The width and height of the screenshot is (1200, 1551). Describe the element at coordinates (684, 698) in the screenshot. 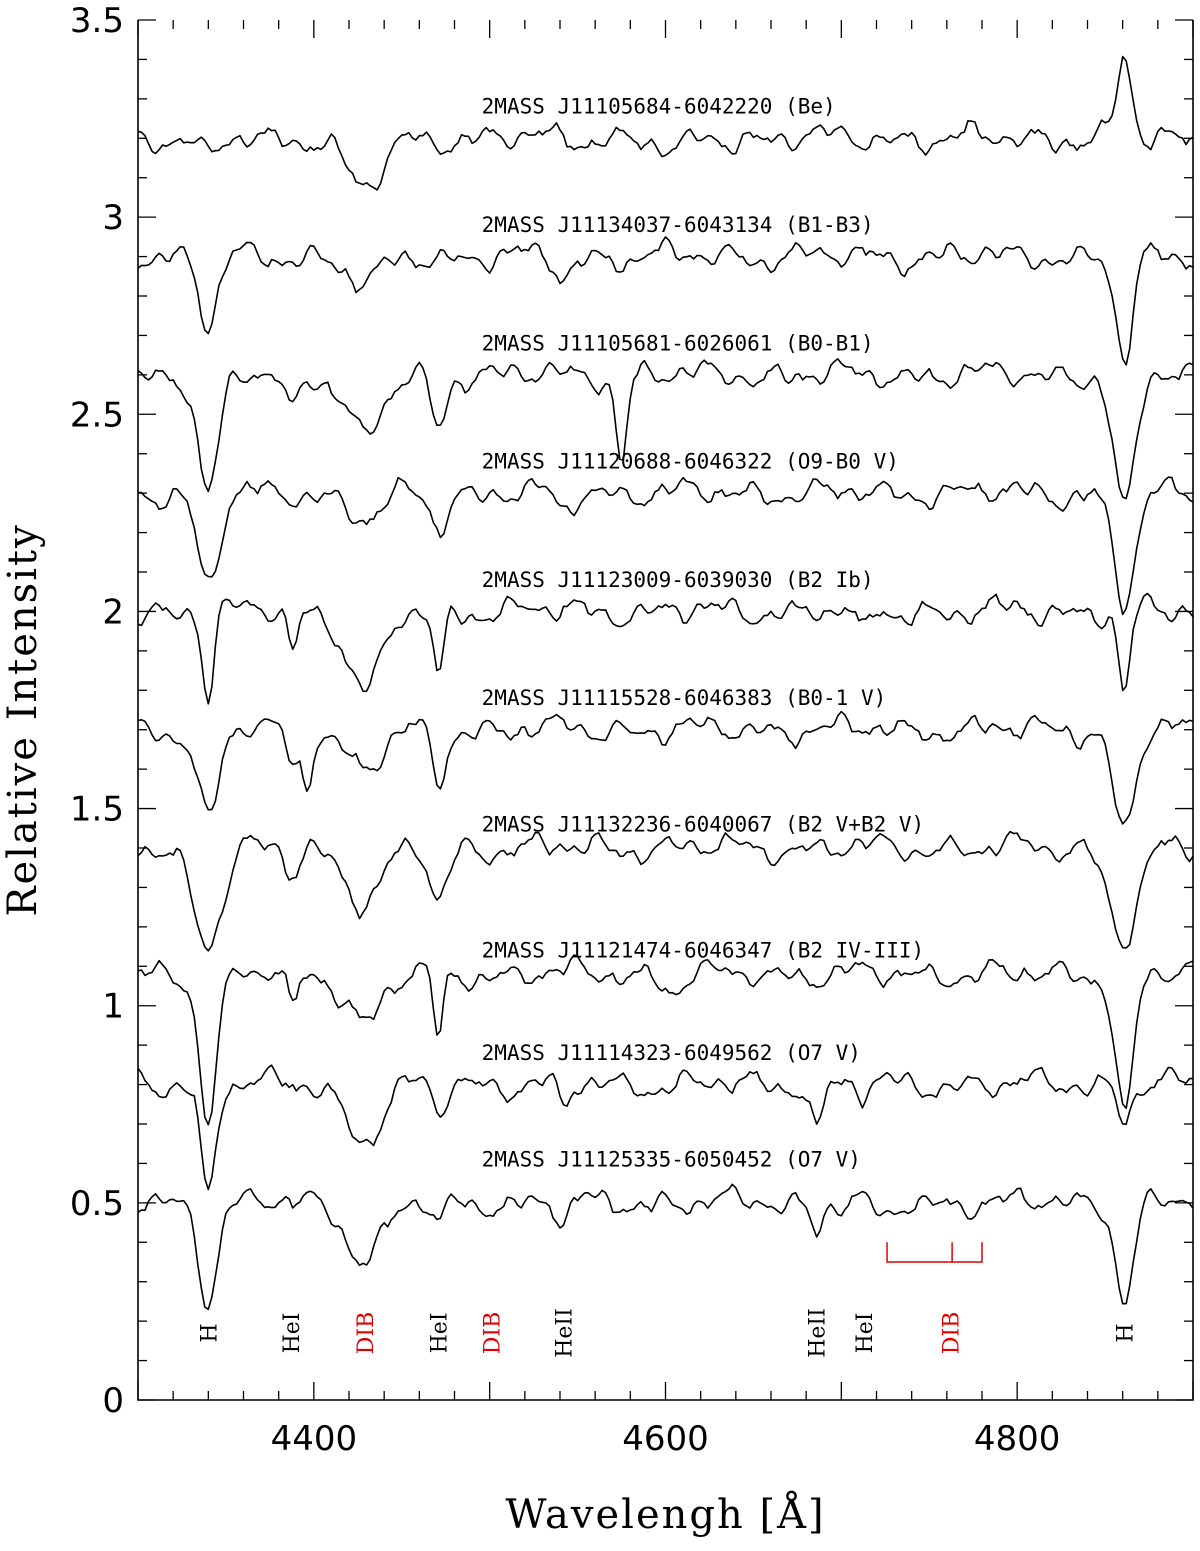

I see `spectrum-label-6: 2MASS J11115528-6046383 (B0-1 V)` at that location.